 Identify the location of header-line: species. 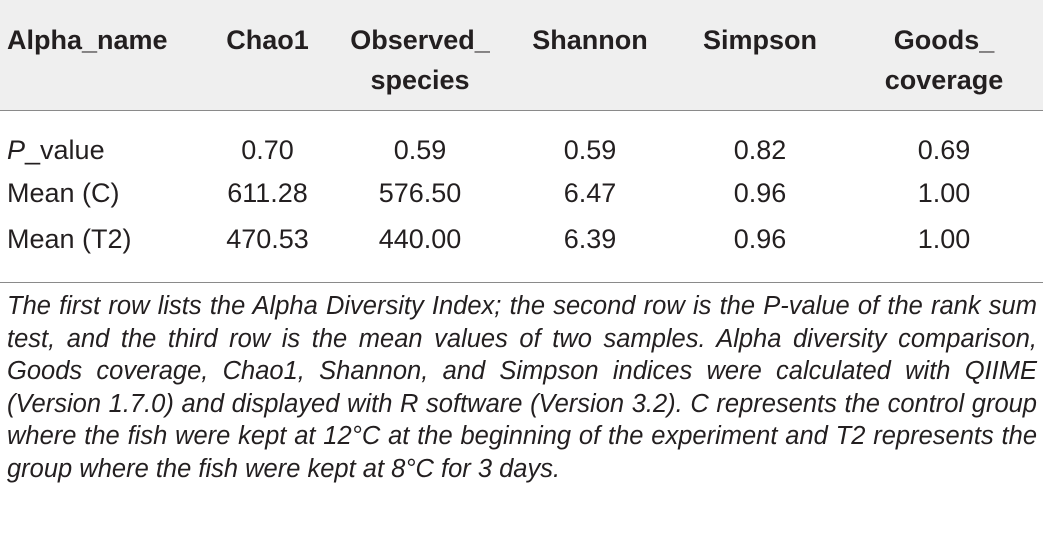
(420, 80).